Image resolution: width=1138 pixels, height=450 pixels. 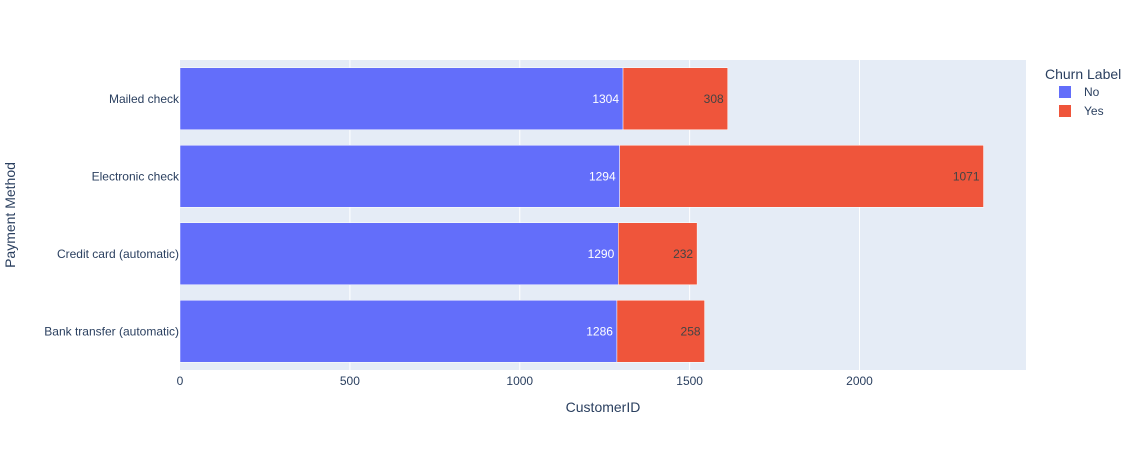 I want to click on y-tick-label: Mailed check, so click(x=144, y=99).